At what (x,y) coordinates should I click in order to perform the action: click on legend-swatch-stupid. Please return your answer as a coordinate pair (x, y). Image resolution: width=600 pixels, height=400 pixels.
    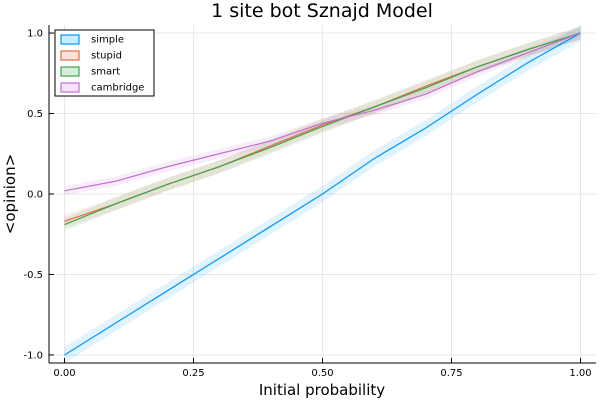
    Looking at the image, I should click on (70, 55).